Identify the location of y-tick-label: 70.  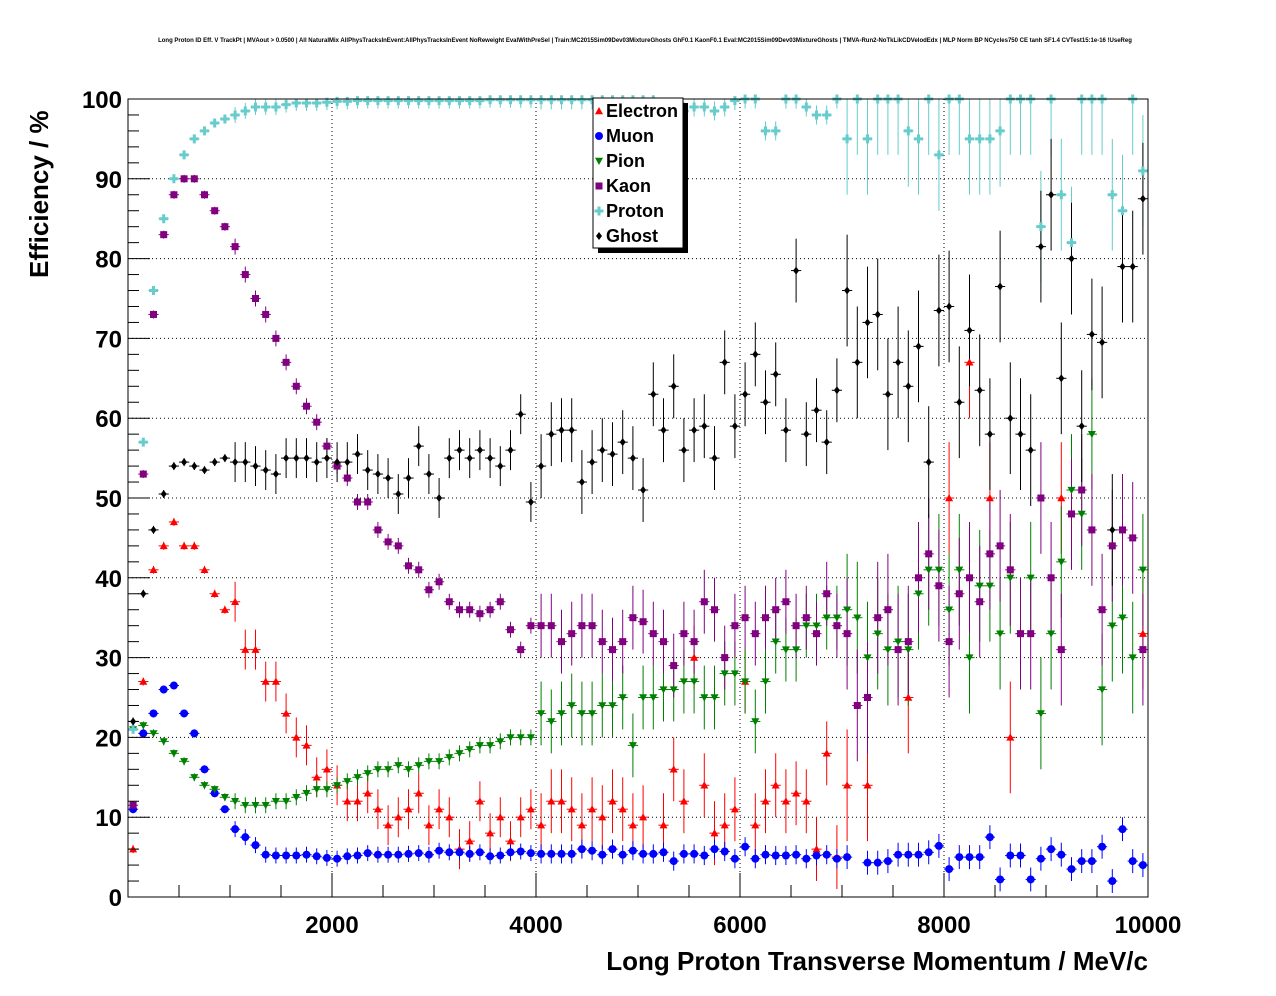
(108, 339).